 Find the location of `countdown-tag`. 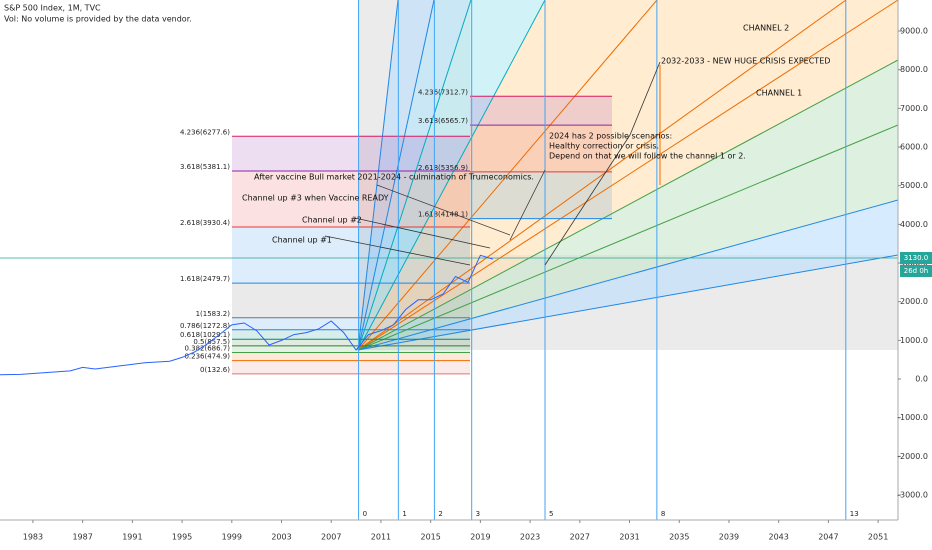

countdown-tag is located at coordinates (916, 270).